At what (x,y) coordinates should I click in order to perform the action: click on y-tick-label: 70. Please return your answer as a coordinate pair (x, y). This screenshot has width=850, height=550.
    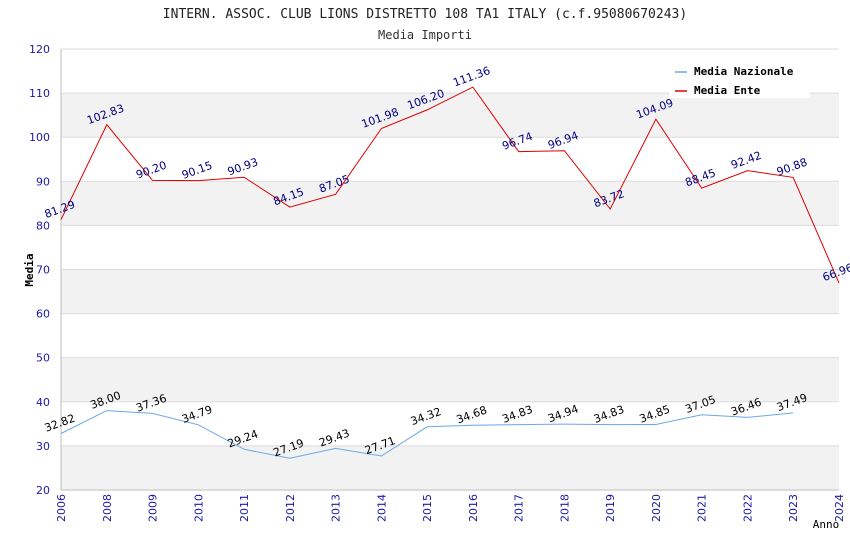
    Looking at the image, I should click on (43, 270).